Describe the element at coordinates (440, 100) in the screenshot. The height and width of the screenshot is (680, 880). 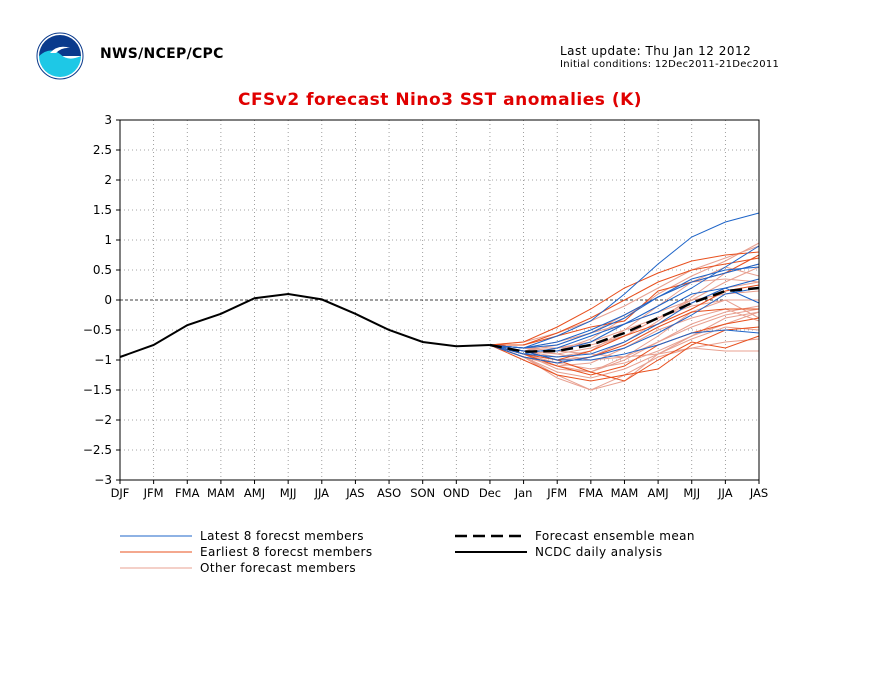
I see `chart-title: CFSv2 forecast Nino3 SST anomalies (K)` at that location.